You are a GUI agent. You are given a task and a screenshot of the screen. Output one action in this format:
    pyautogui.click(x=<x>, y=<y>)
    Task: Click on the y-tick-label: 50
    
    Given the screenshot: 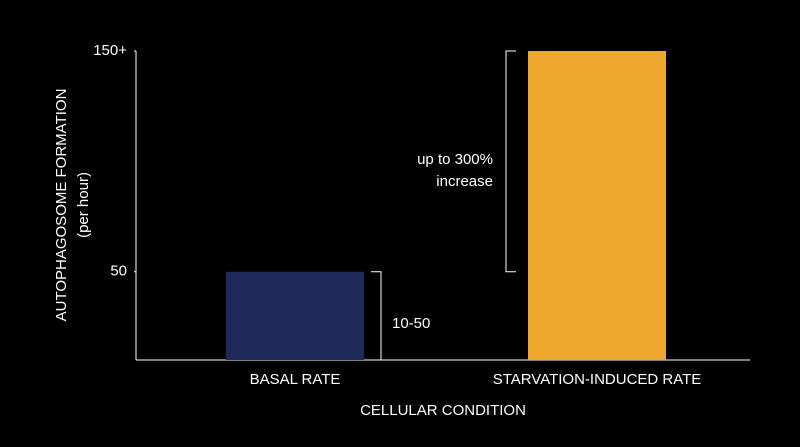 What is the action you would take?
    pyautogui.click(x=118, y=271)
    